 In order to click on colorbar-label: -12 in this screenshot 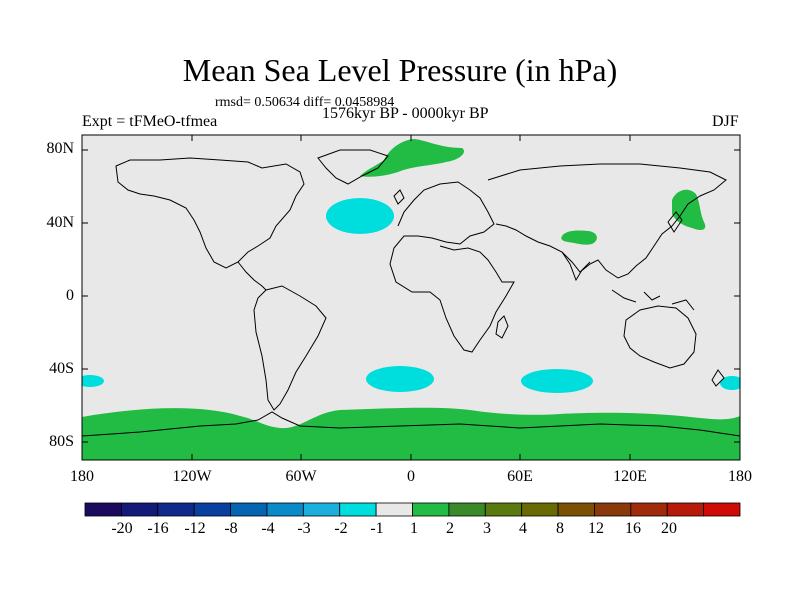, I will do `click(195, 528)`.